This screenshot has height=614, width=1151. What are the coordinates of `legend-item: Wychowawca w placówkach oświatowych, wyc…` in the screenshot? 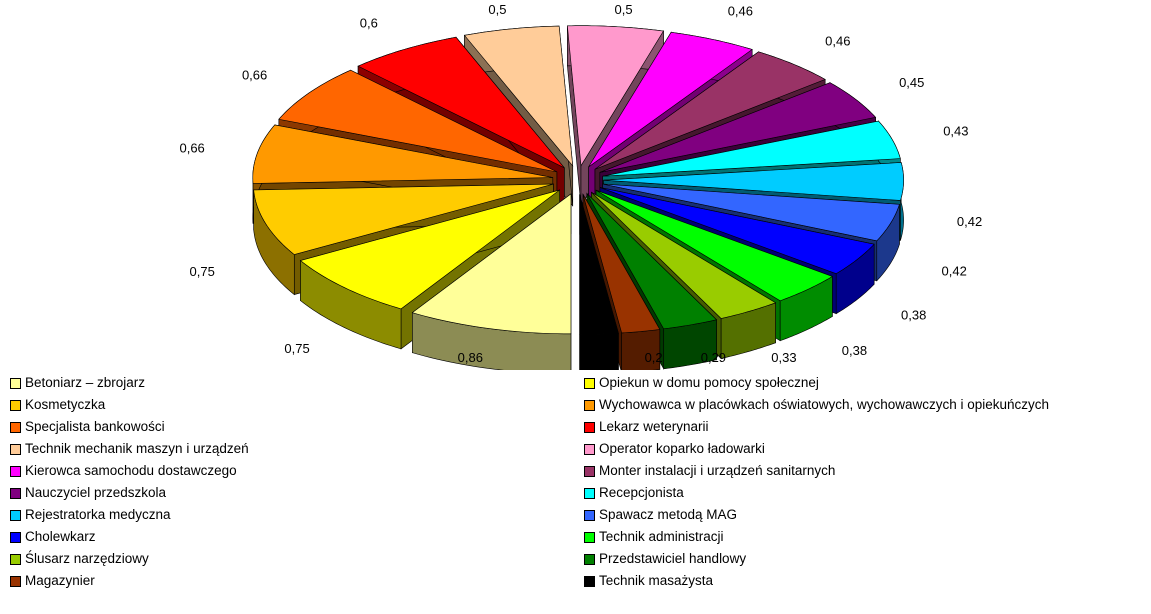 It's located at (816, 405).